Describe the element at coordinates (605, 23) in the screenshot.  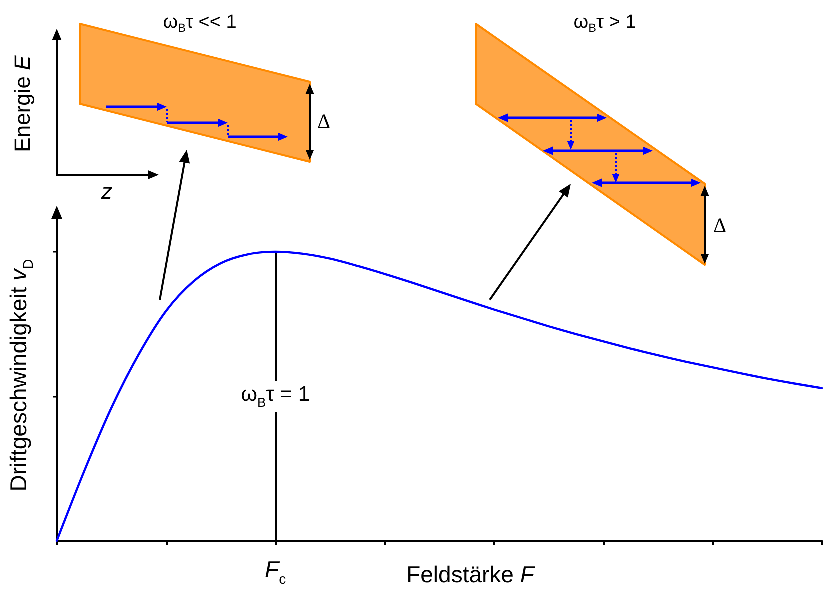
I see `text: ω$_{B}$τ > 1` at that location.